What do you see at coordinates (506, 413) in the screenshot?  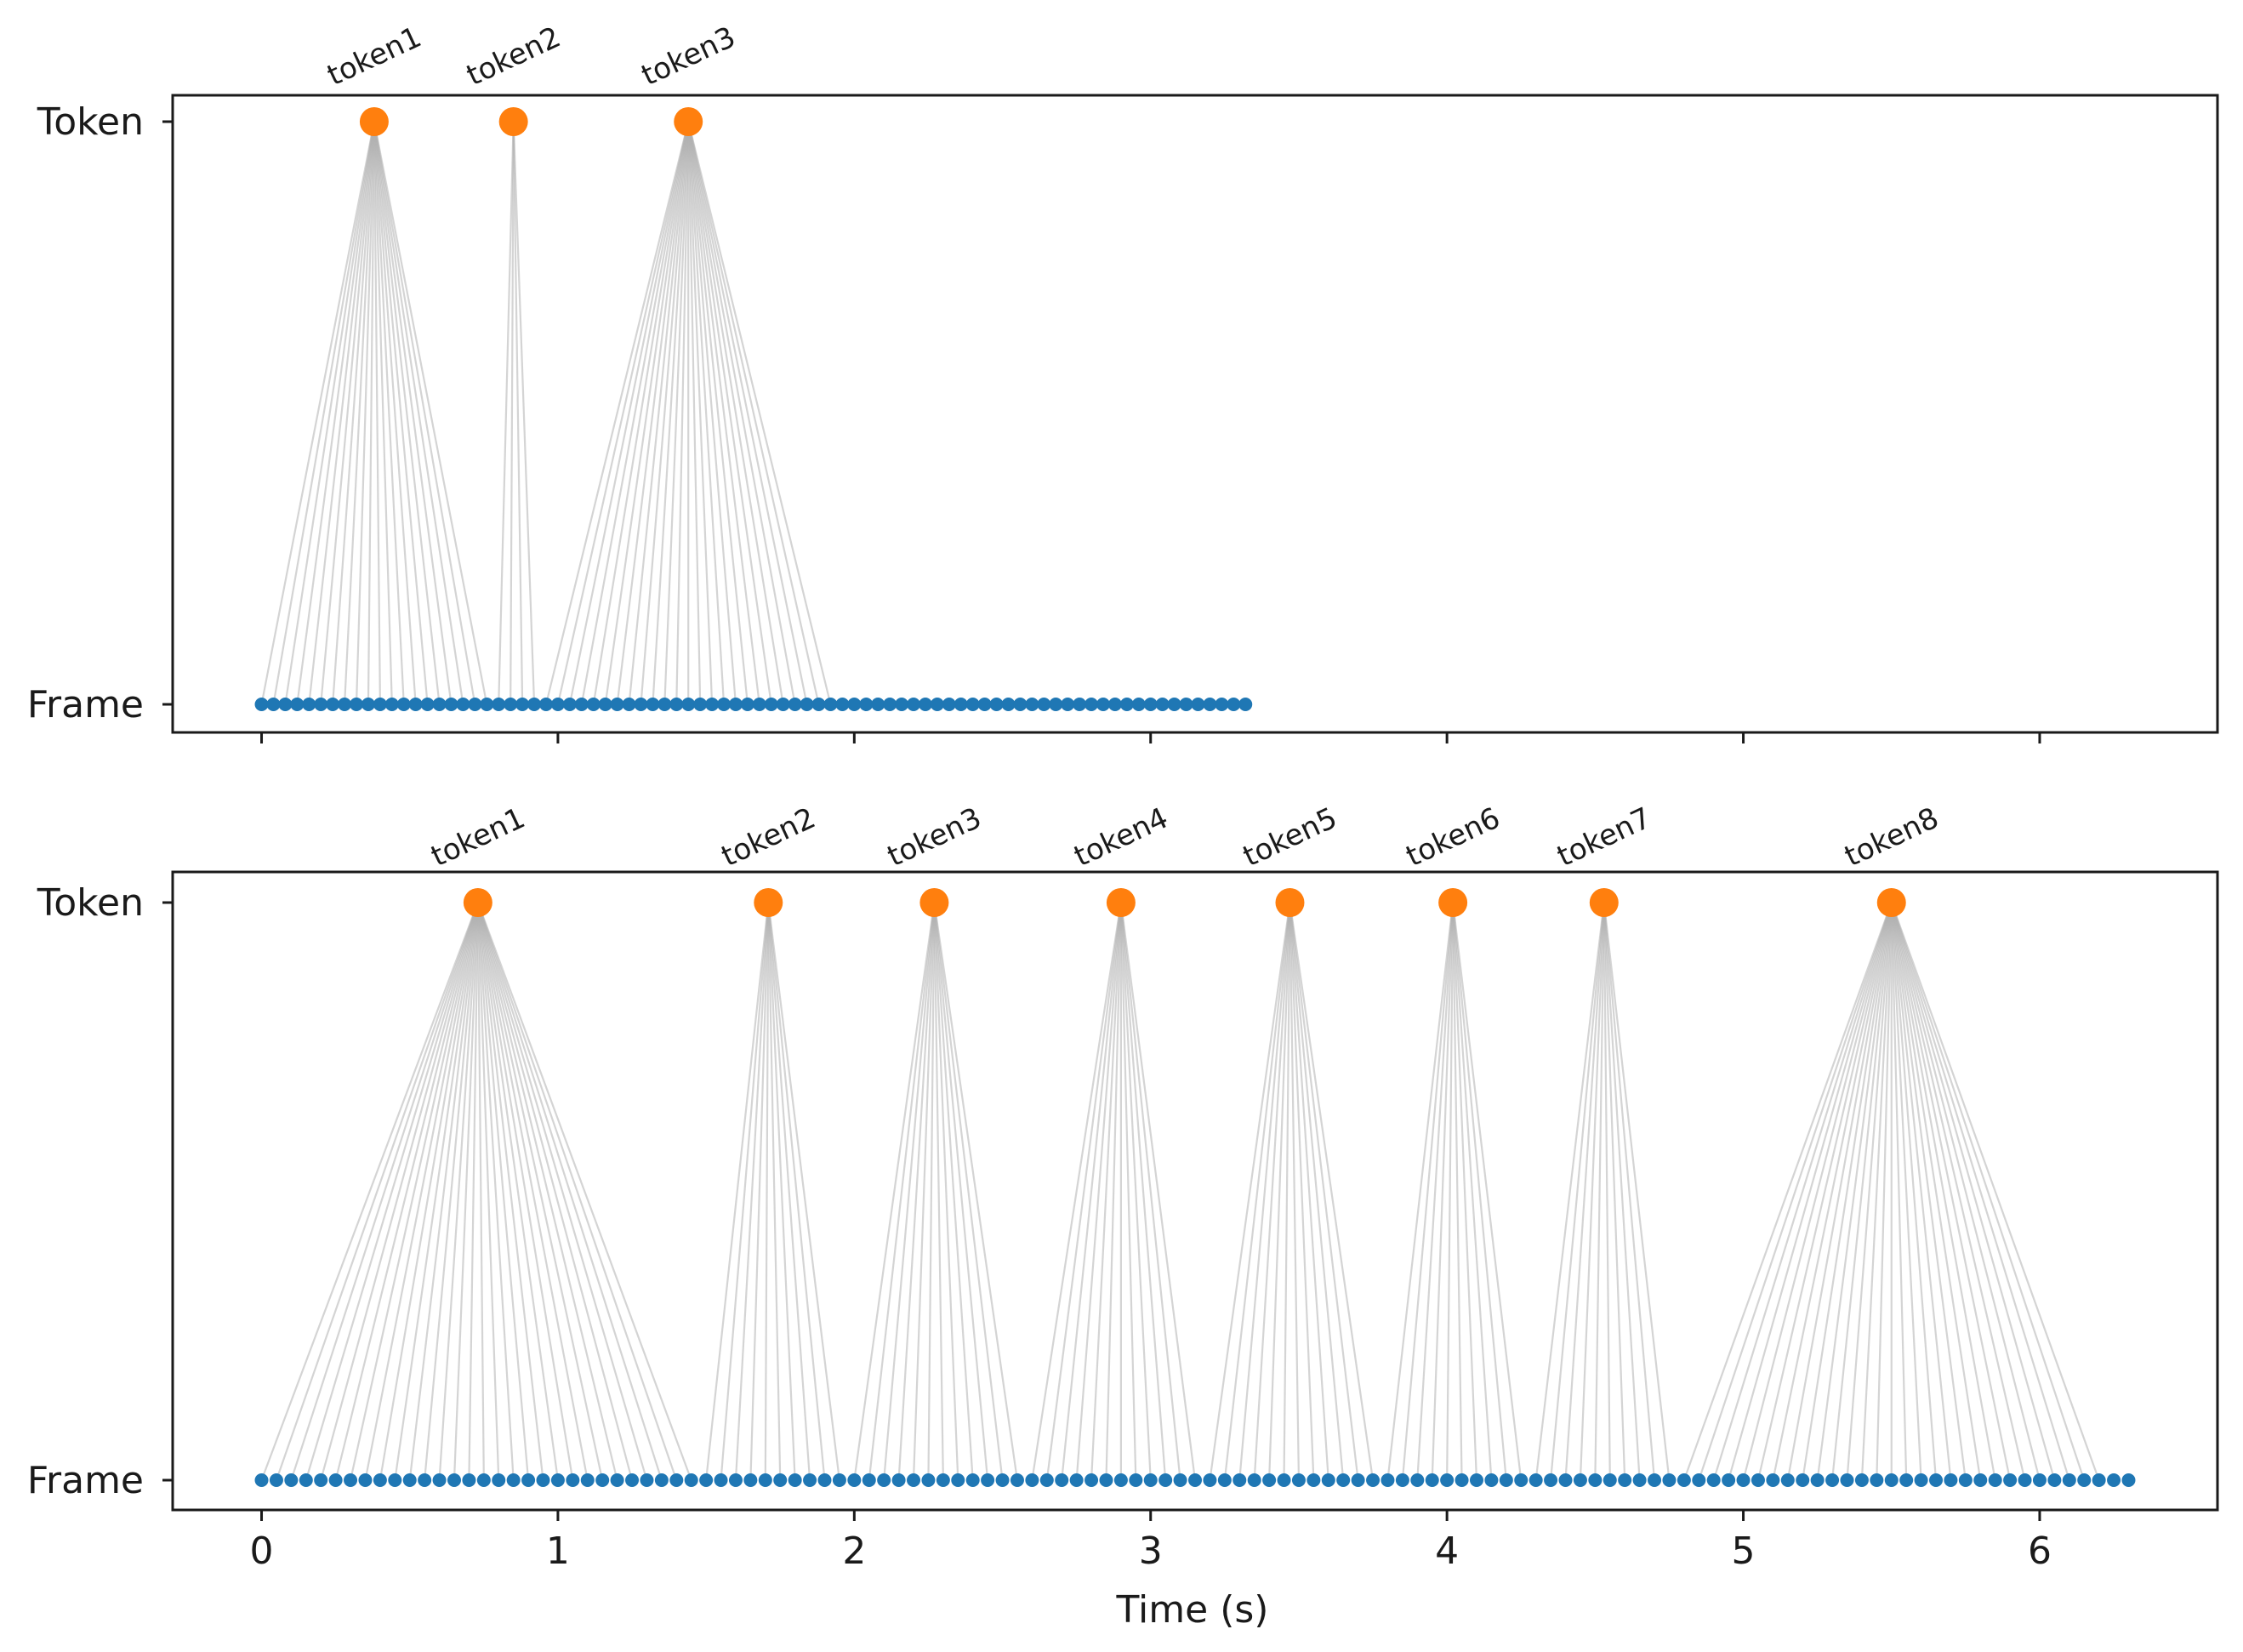 I see `top-link-token2` at bounding box center [506, 413].